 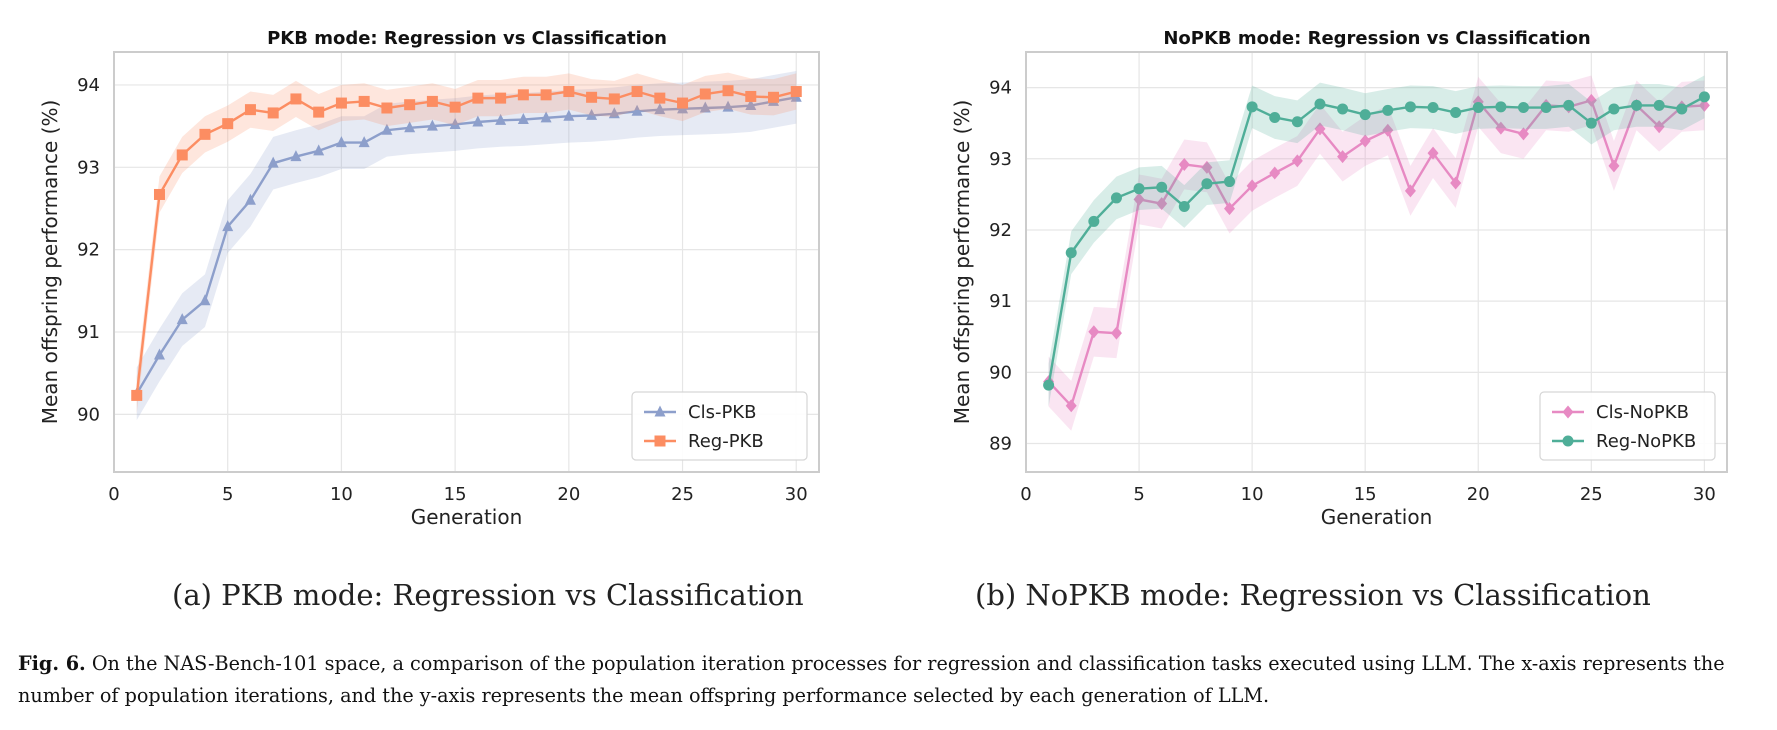 I want to click on legend-label-Reg-PKB: Reg-PKB, so click(x=726, y=441).